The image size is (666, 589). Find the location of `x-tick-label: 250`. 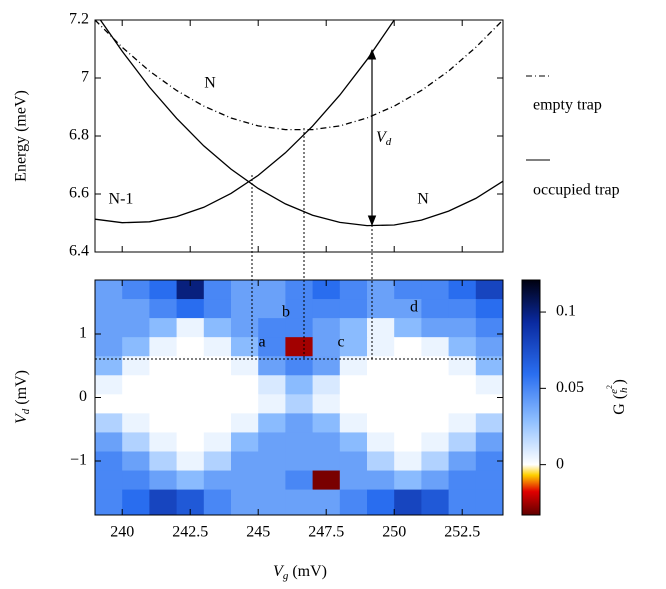

x-tick-label: 250 is located at coordinates (394, 532).